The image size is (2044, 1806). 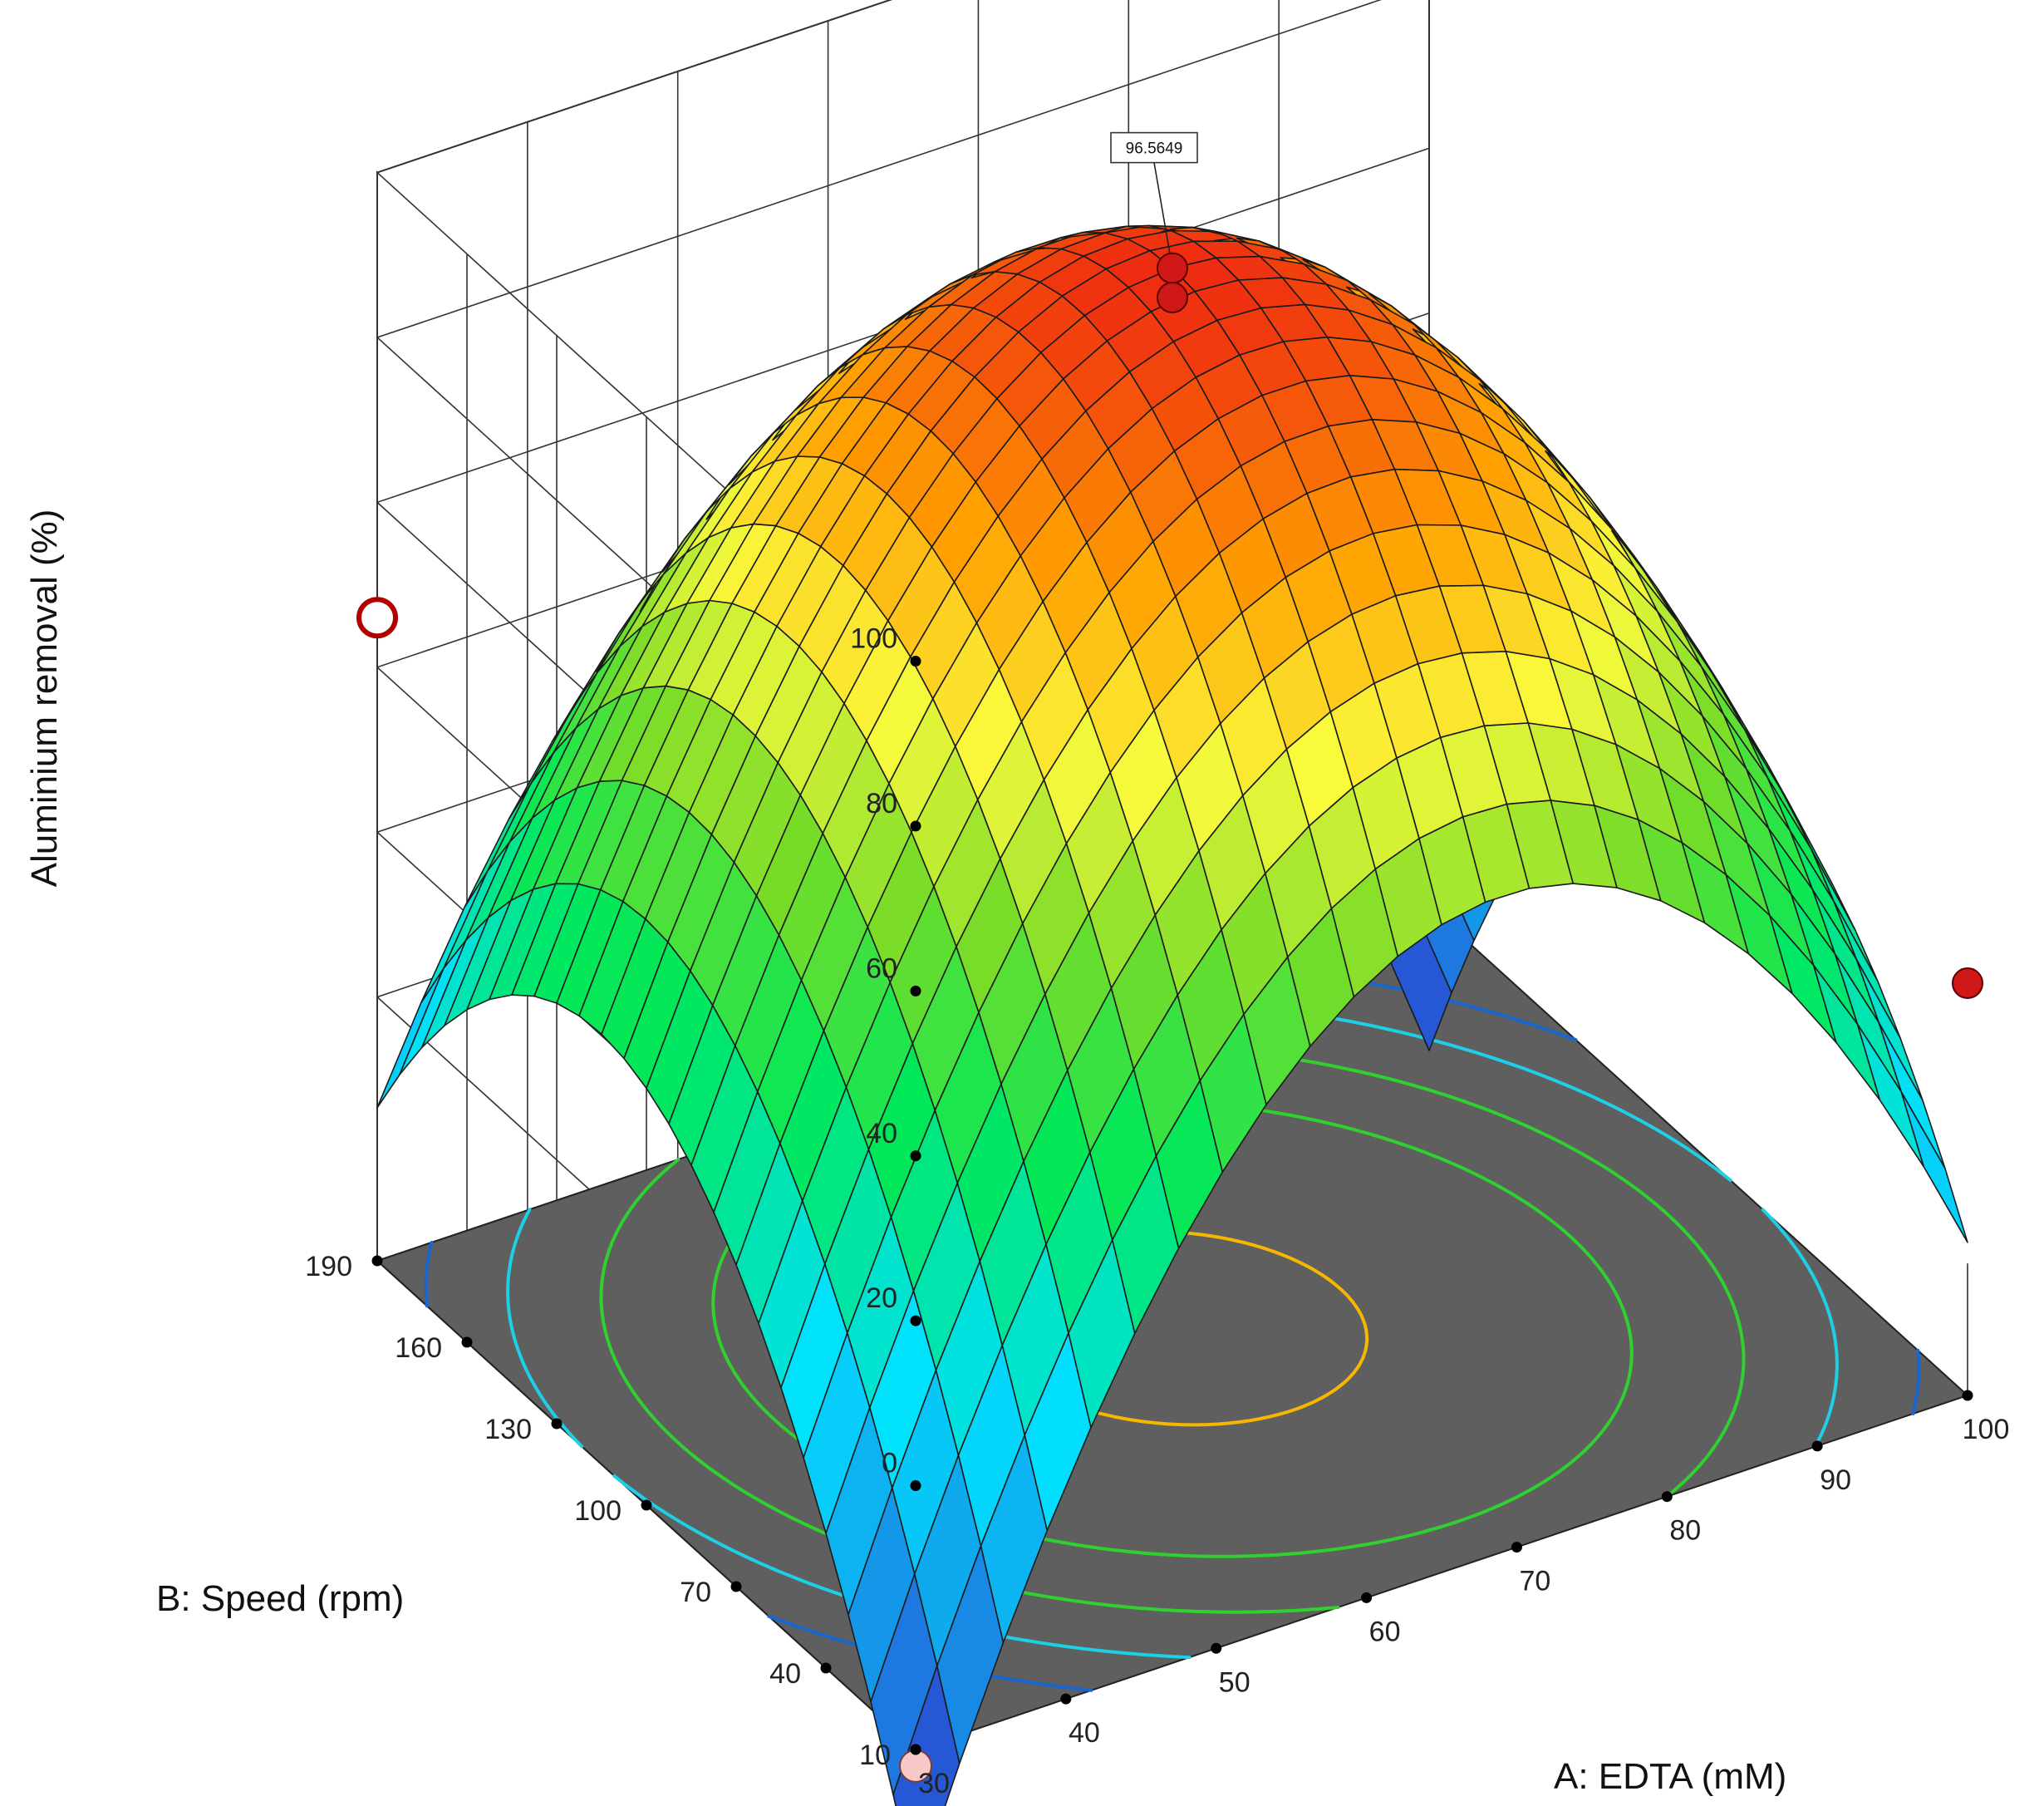 I want to click on y-axis-title: B: Speed (rpm), so click(x=280, y=1598).